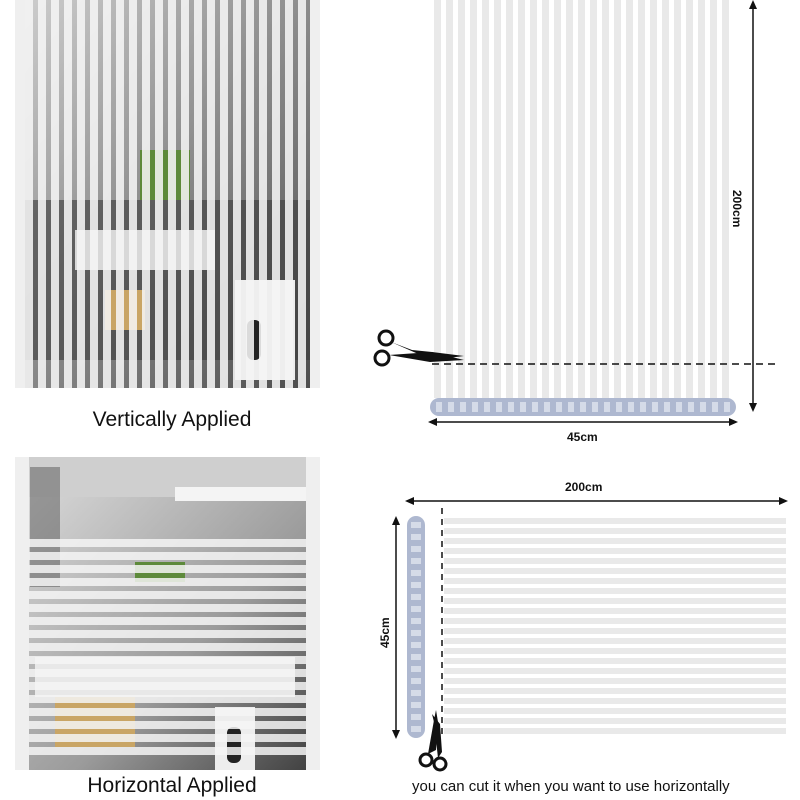  What do you see at coordinates (416, 627) in the screenshot?
I see `film-roll-vertical` at bounding box center [416, 627].